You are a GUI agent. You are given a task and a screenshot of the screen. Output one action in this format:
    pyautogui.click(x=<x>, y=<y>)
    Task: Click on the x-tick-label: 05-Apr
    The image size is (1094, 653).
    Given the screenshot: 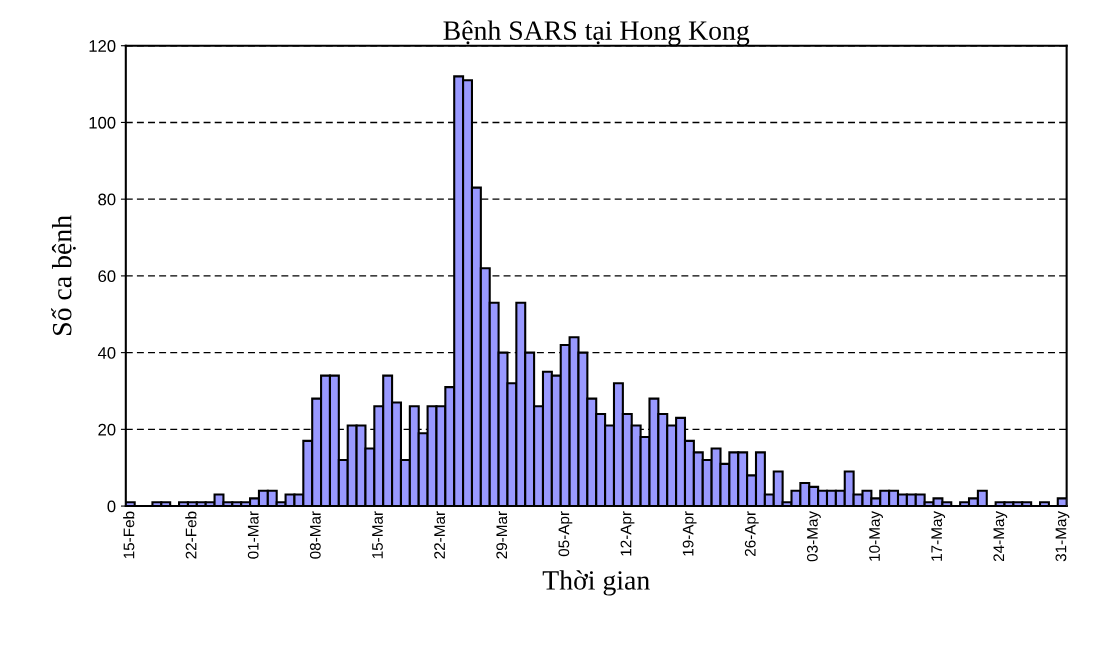 What is the action you would take?
    pyautogui.click(x=565, y=534)
    